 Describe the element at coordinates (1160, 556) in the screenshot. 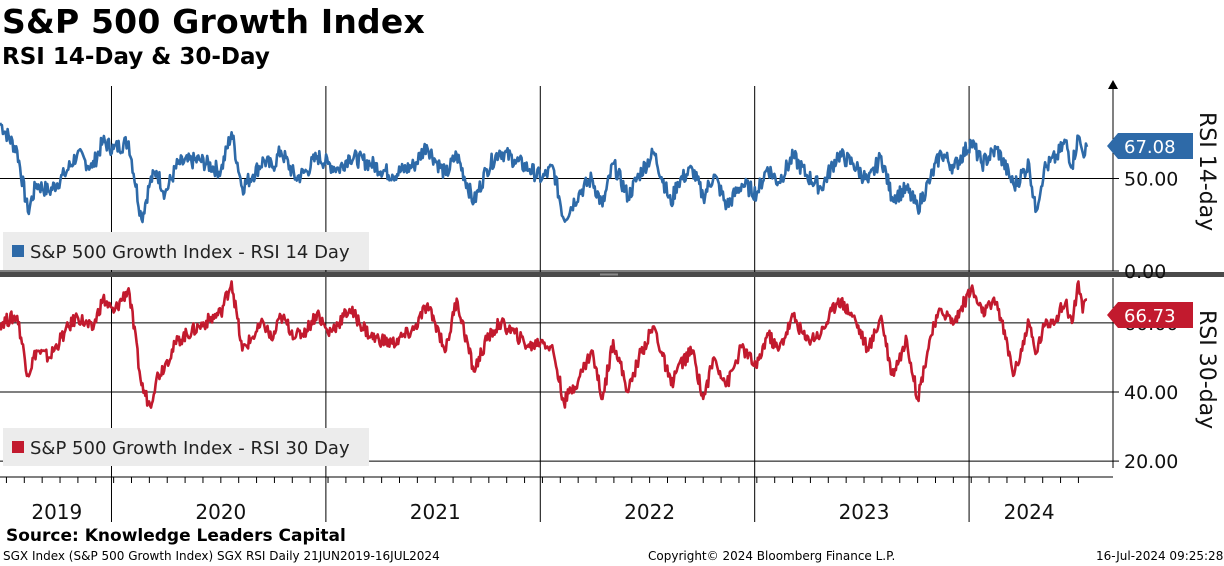

I see `footer-right: 16-Jul-2024 09:25:28` at that location.